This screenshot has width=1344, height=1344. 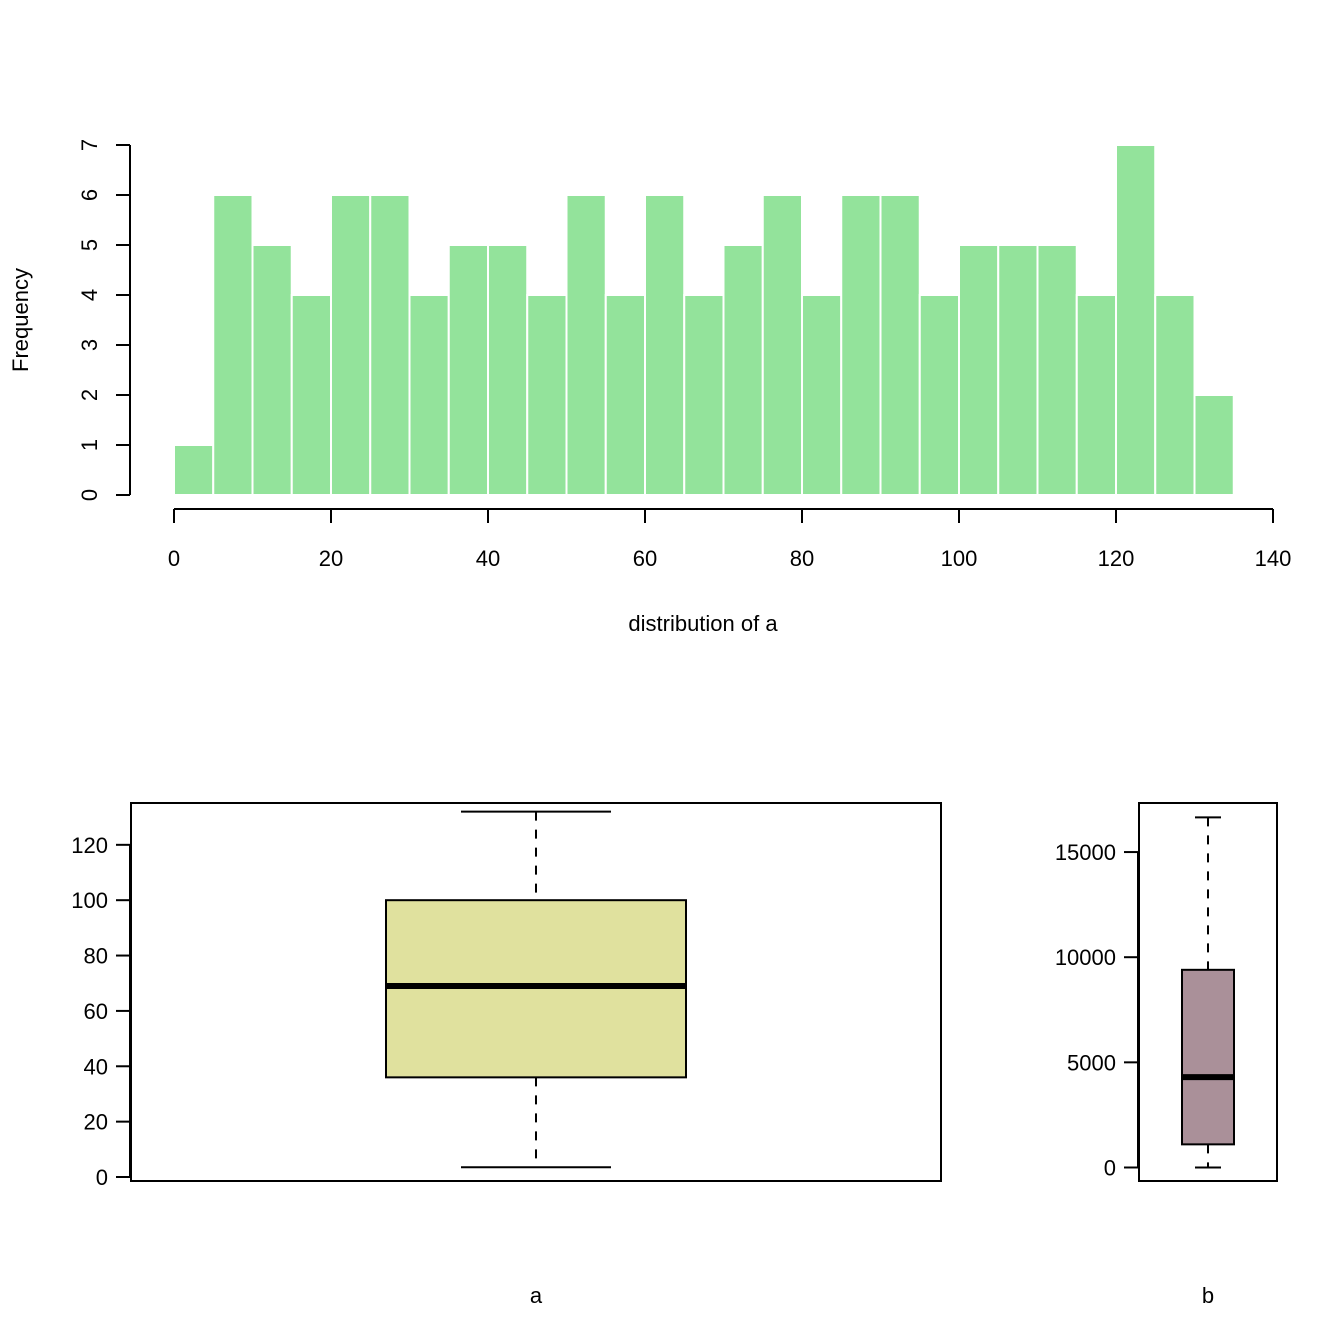 What do you see at coordinates (89, 345) in the screenshot?
I see `histogram-y-tick-label: 3` at bounding box center [89, 345].